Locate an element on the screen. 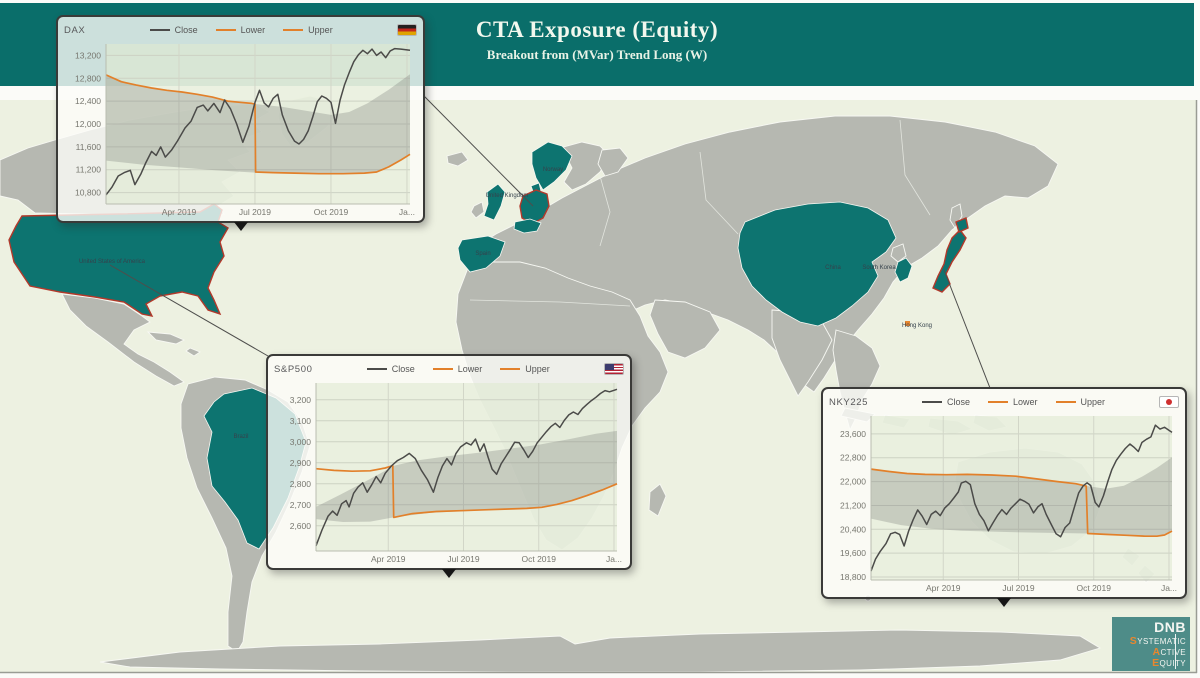  country-japan is located at coordinates (949, 260).